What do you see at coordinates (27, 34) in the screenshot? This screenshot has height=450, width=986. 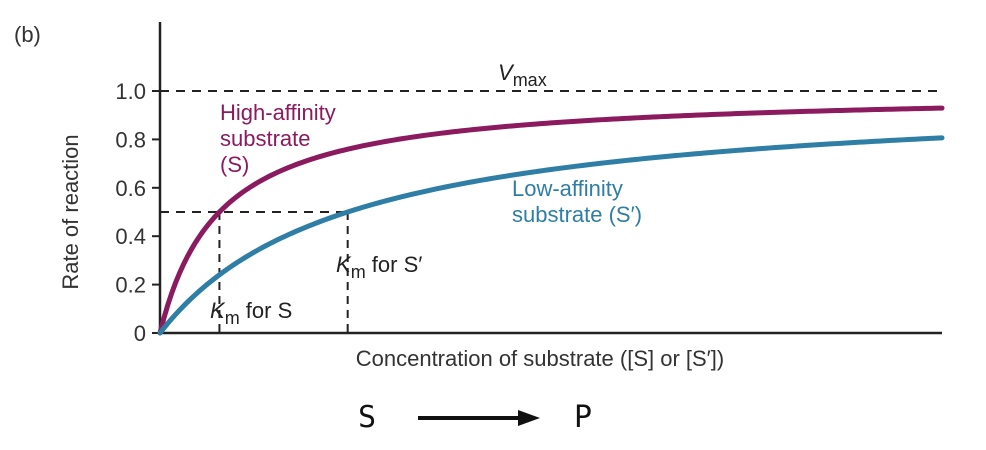 I see `panel-label: (b)` at bounding box center [27, 34].